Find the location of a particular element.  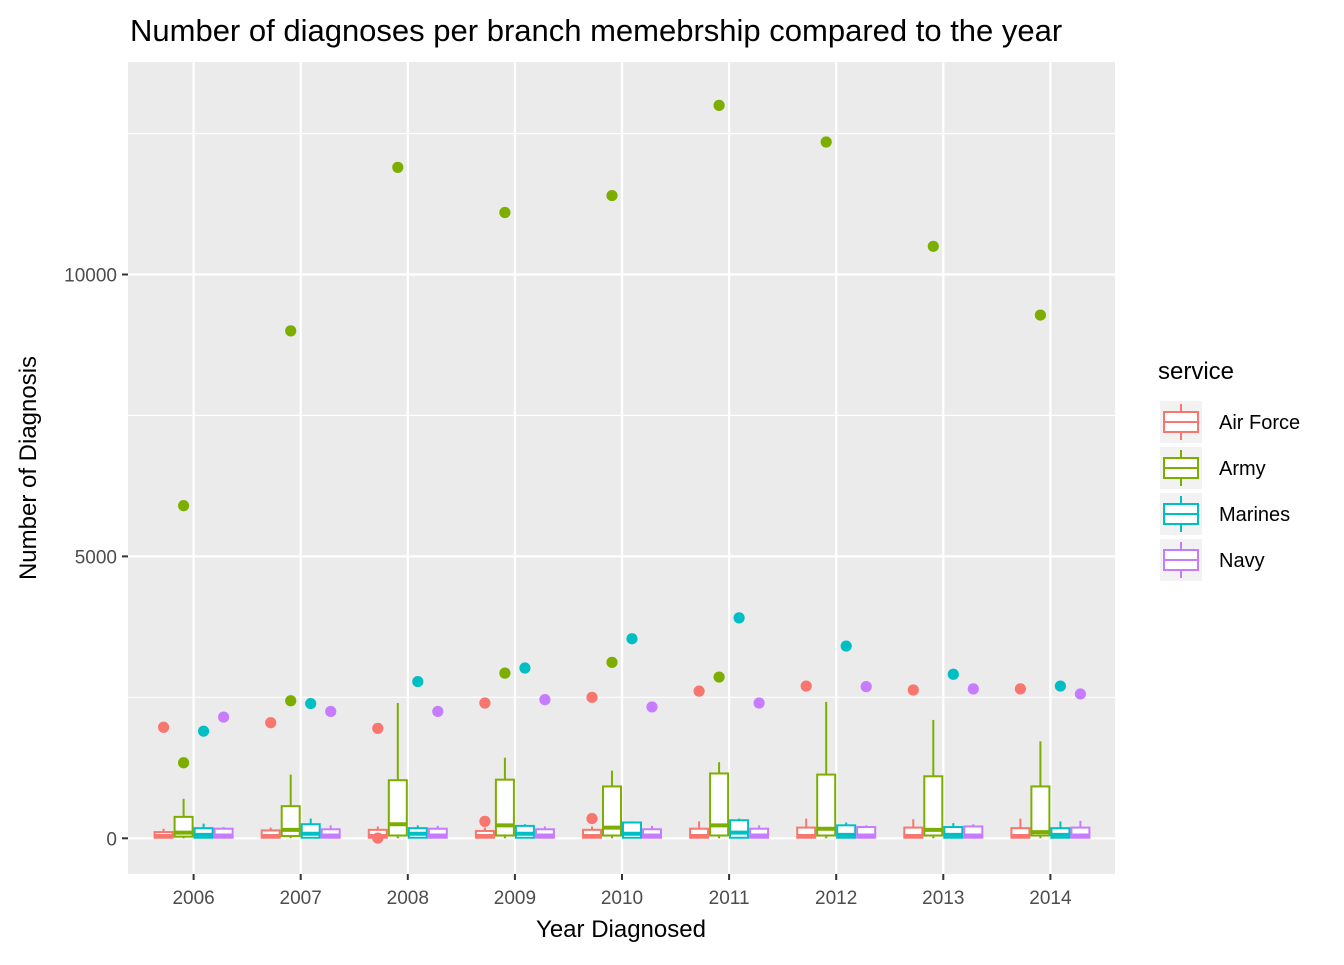

x-tick-label: 2013 is located at coordinates (943, 898).